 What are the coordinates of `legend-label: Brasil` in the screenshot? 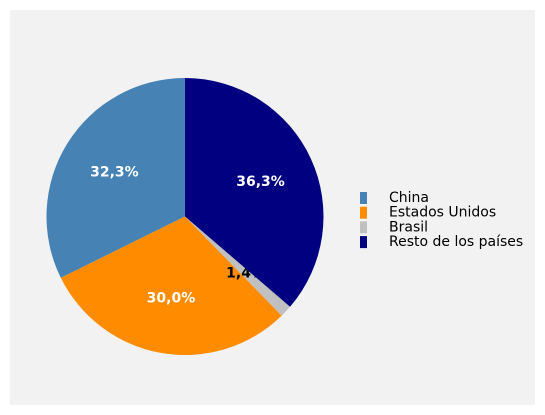 It's located at (408, 227).